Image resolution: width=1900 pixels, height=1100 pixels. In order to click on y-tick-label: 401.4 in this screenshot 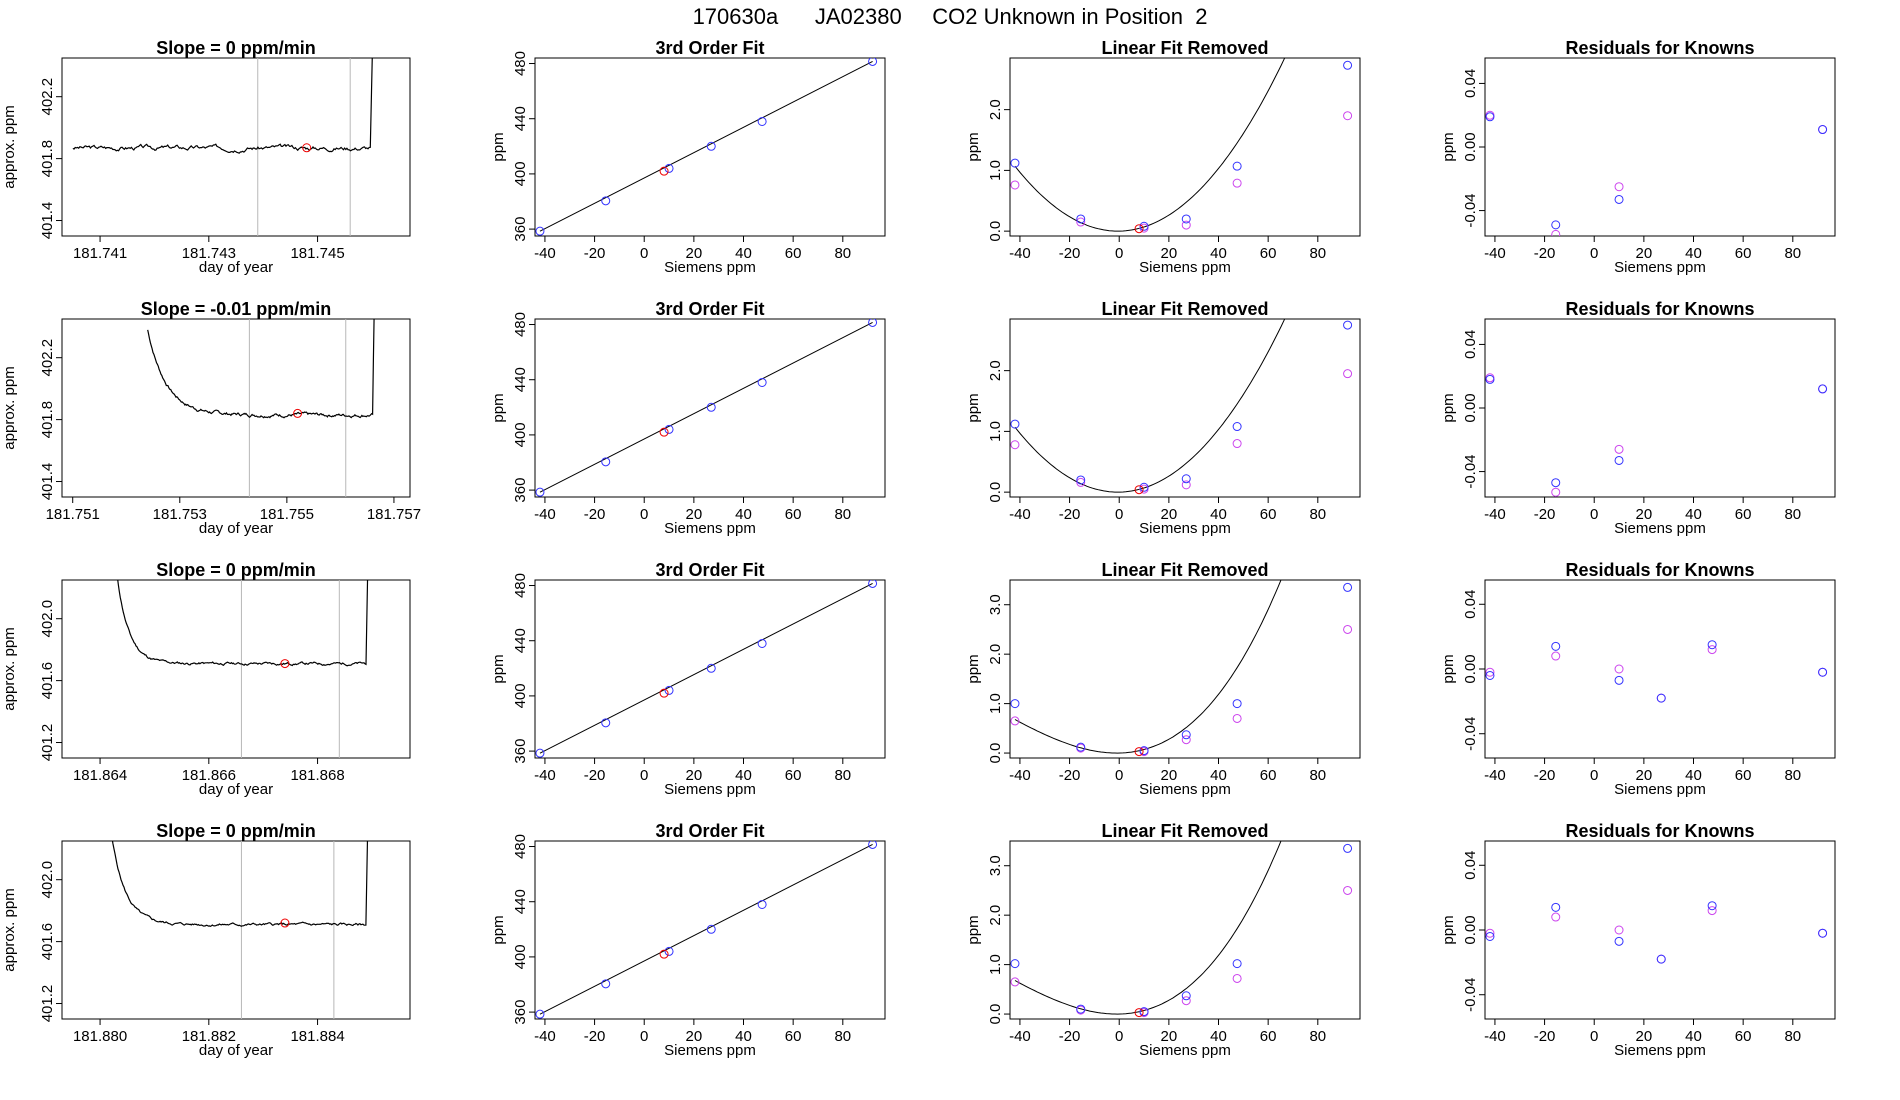, I will do `click(47, 221)`.